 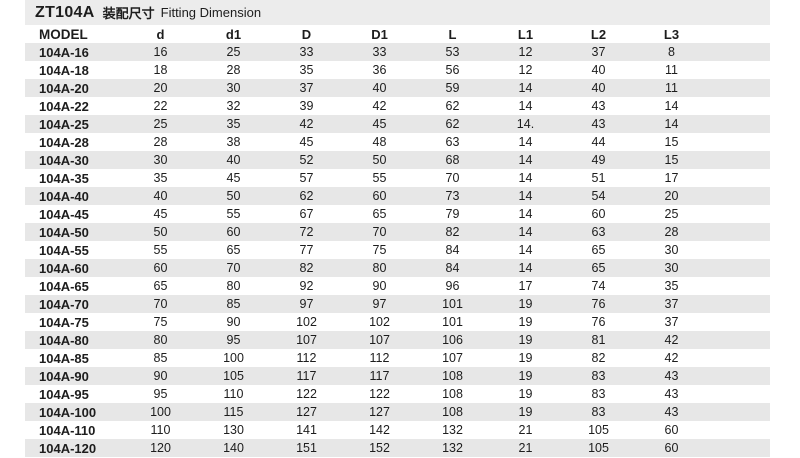 I want to click on table-row: 104A-28 28 38 45 48 63 14 44 15, so click(x=397, y=142).